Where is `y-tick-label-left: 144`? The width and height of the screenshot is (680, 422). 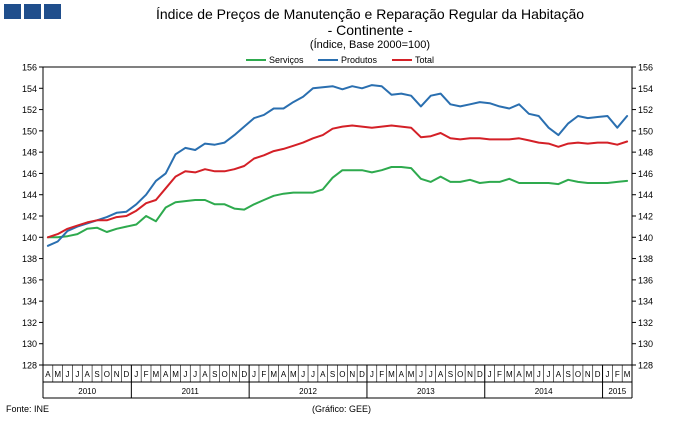
y-tick-label-left: 144 is located at coordinates (29, 195).